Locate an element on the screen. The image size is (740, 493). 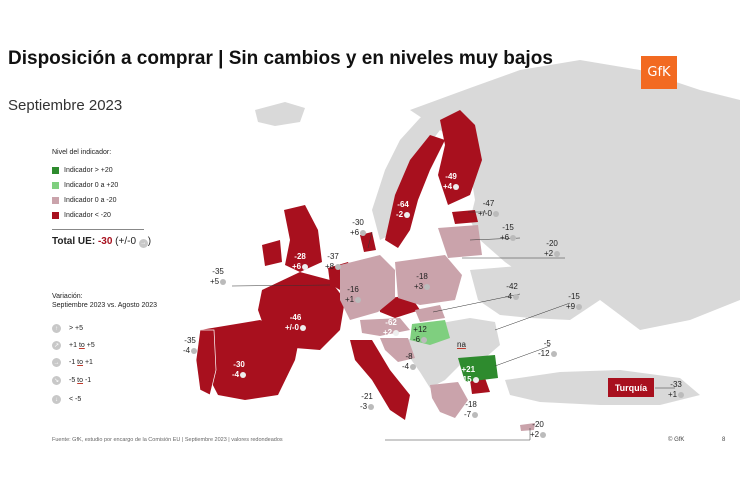
variation-title-line1: Variación: is located at coordinates (67, 296).